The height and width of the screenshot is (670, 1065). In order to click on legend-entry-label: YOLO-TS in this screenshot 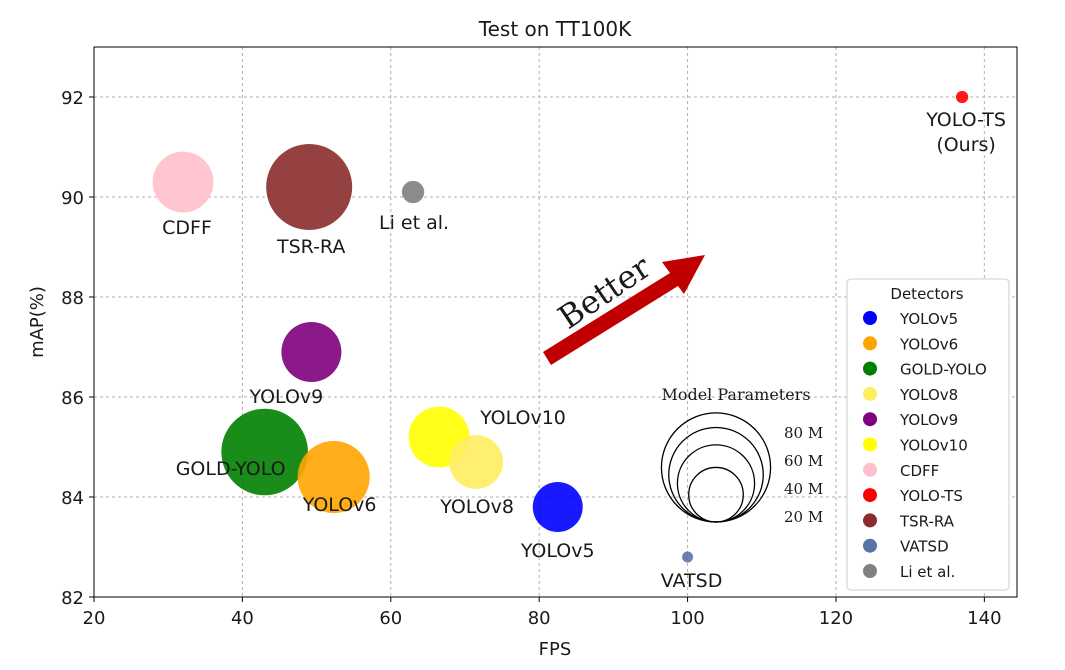, I will do `click(931, 496)`.